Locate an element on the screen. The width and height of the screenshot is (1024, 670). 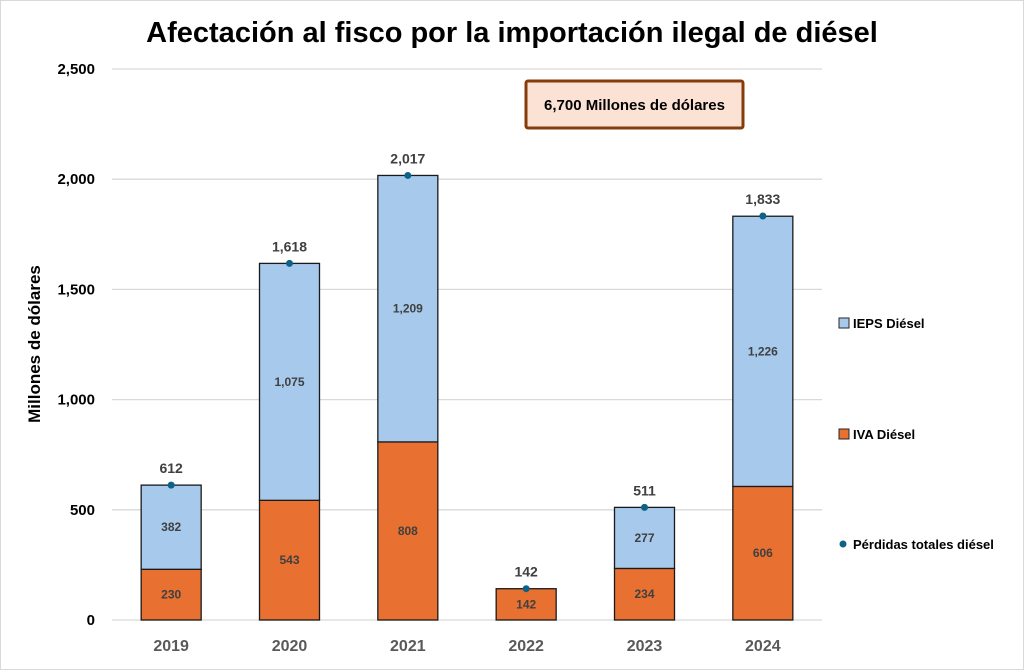
x-axis-ticks: 2019 2020 2021 2022 2023 2024 is located at coordinates (466, 646).